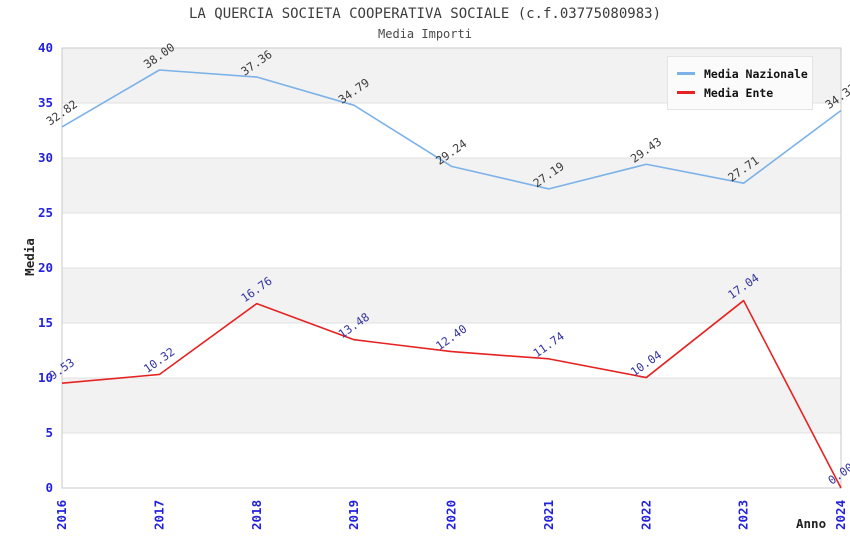  Describe the element at coordinates (686, 92) in the screenshot. I see `legend-line-swatch-ente` at that location.